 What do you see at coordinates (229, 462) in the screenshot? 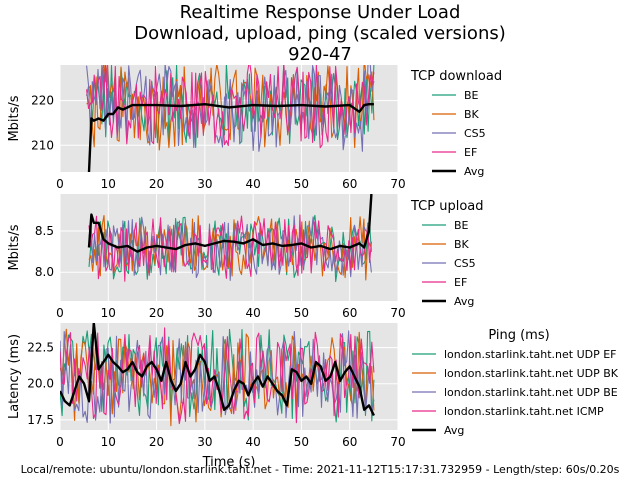
I see `x-axis-label: Time (s)` at bounding box center [229, 462].